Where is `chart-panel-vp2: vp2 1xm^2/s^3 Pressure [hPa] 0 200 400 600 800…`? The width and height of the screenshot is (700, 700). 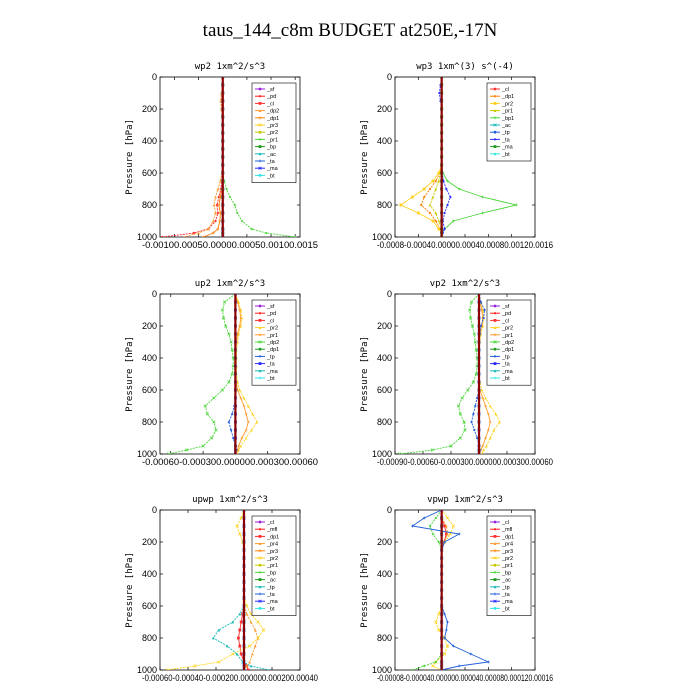
chart-panel-vp2: vp2 1xm^2/s^3 Pressure [hPa] 0 200 400 600 800… is located at coordinates (456, 373).